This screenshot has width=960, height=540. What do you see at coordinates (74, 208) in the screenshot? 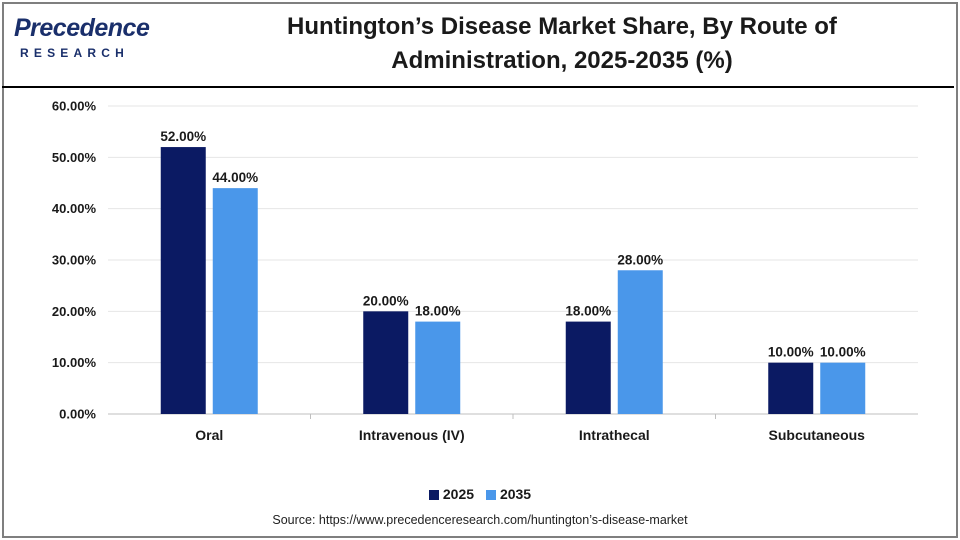
I see `y-tick-label: 40.00%` at bounding box center [74, 208].